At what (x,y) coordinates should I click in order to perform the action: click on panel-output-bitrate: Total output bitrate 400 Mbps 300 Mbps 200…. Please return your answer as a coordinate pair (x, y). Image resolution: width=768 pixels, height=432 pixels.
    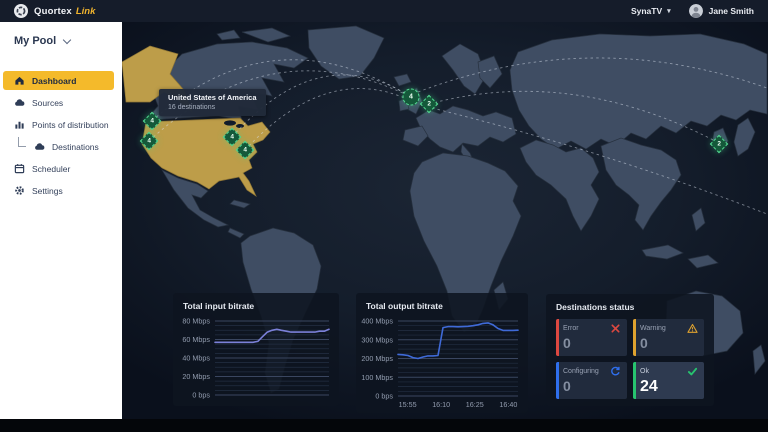
    Looking at the image, I should click on (442, 353).